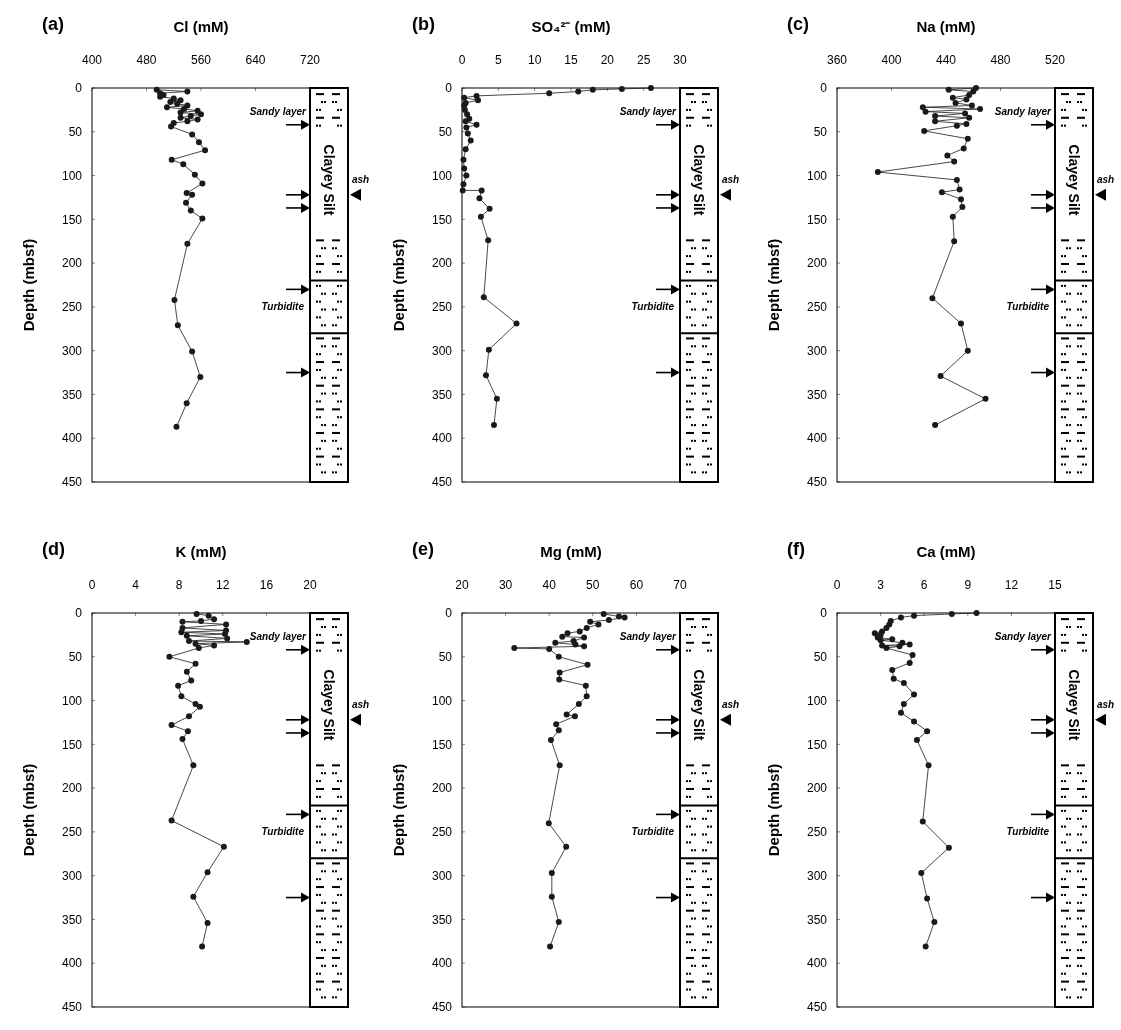 Image resolution: width=1121 pixels, height=1030 pixels. What do you see at coordinates (593, 585) in the screenshot?
I see `x-tick-label: 50` at bounding box center [593, 585].